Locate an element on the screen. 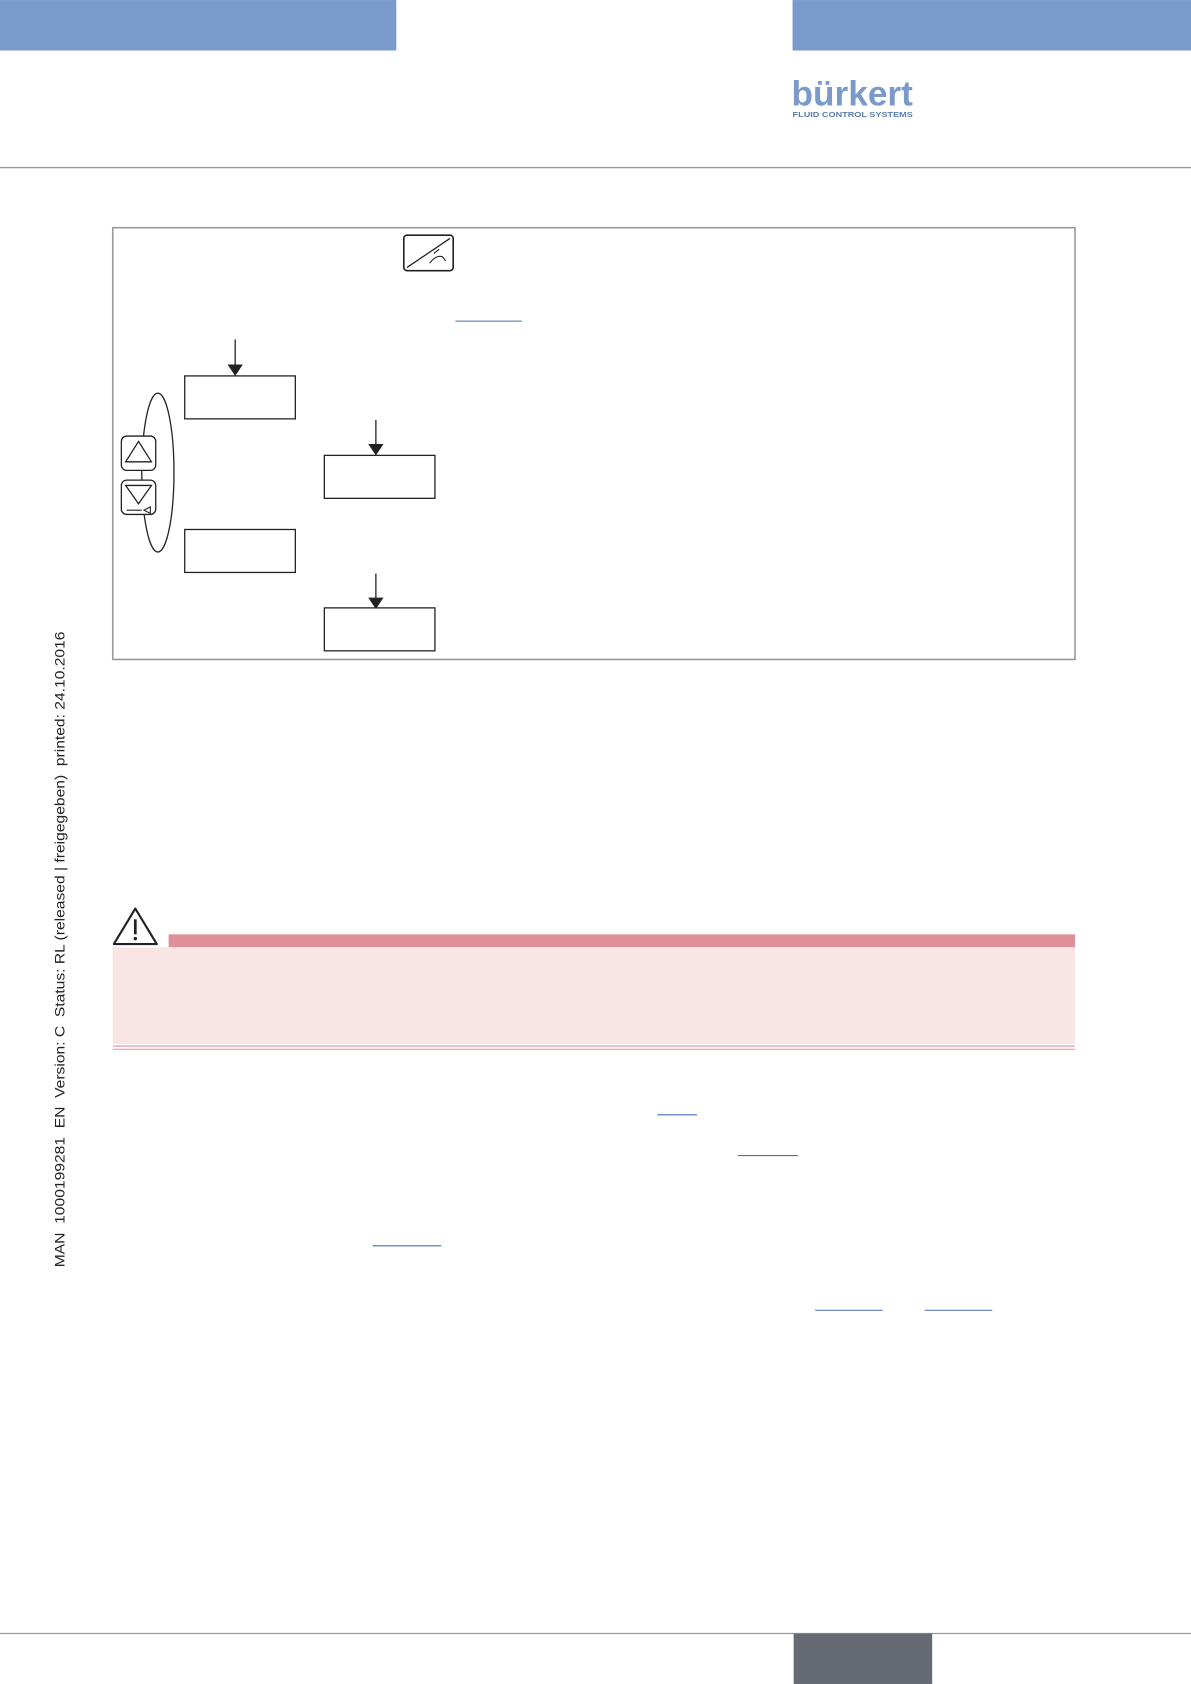 Image resolution: width=1191 pixels, height=1684 pixels. mode-icon is located at coordinates (428, 253).